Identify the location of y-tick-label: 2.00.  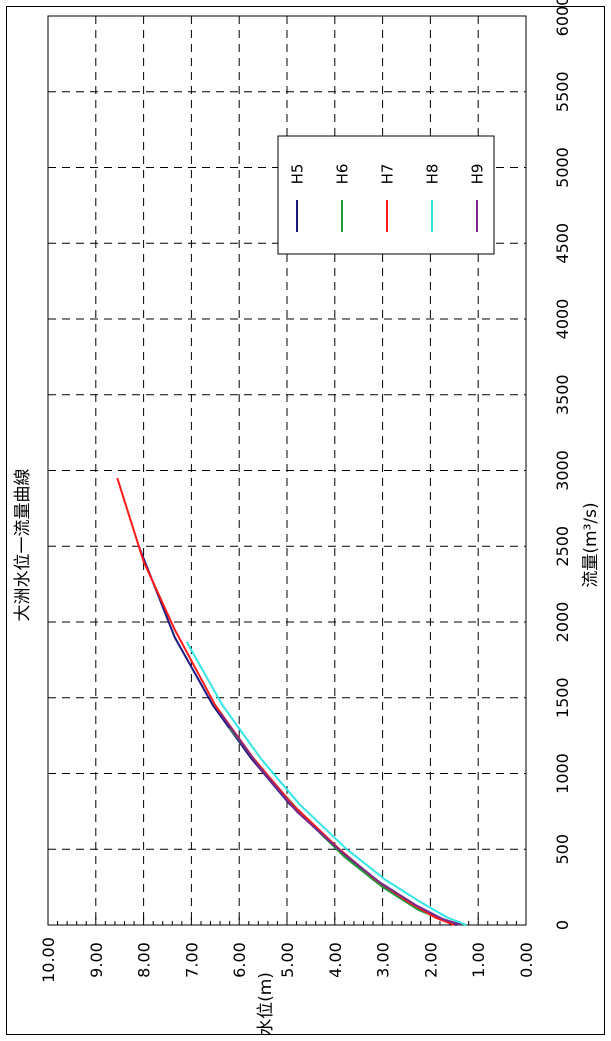
(430, 960).